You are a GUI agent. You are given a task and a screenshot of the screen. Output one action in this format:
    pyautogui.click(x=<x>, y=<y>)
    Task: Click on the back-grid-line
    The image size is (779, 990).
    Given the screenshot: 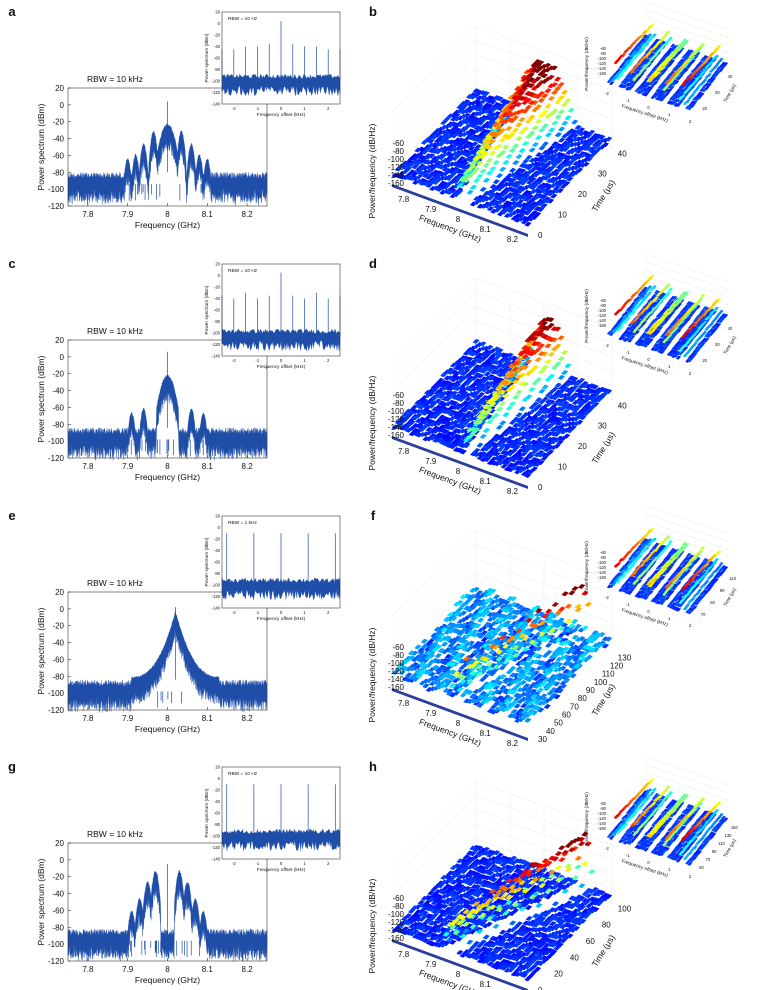 What is the action you would take?
    pyautogui.click(x=544, y=555)
    